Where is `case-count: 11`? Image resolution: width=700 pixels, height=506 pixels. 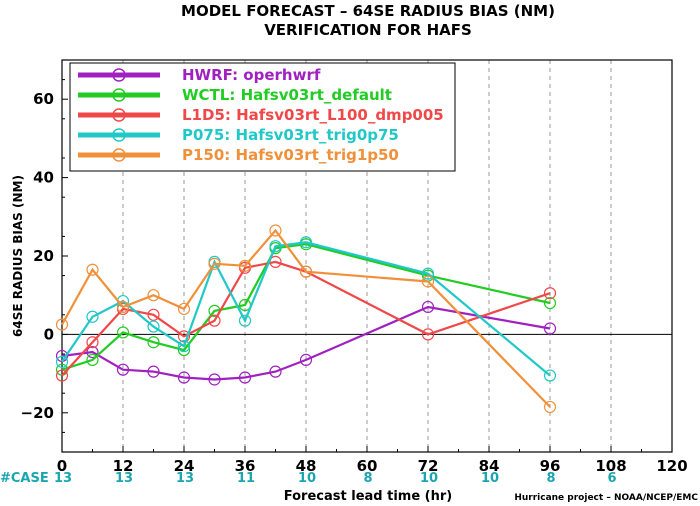 case-count: 11 is located at coordinates (246, 478).